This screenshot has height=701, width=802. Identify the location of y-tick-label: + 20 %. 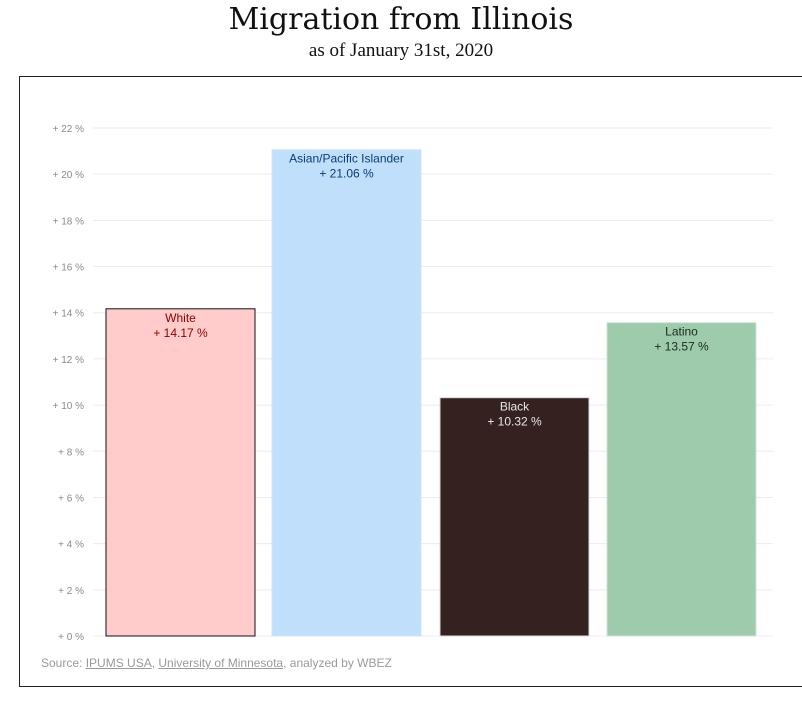
(69, 175).